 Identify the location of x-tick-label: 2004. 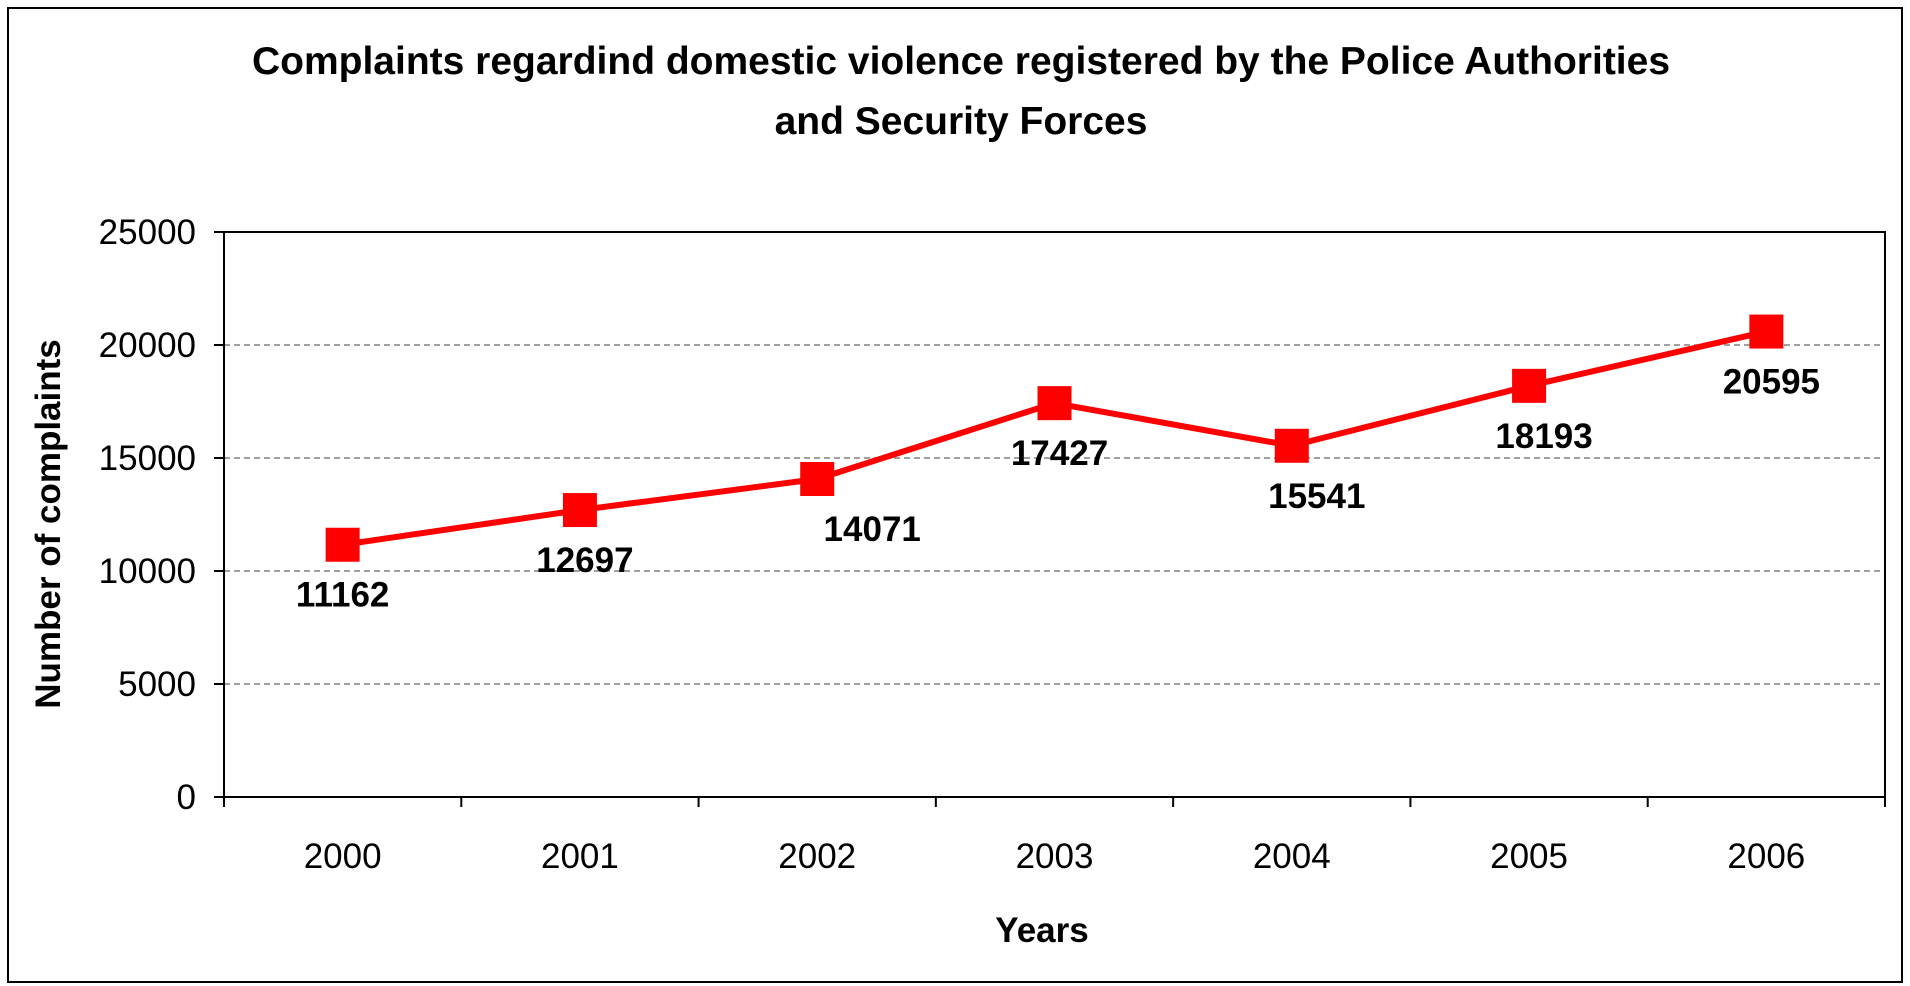
(1292, 856).